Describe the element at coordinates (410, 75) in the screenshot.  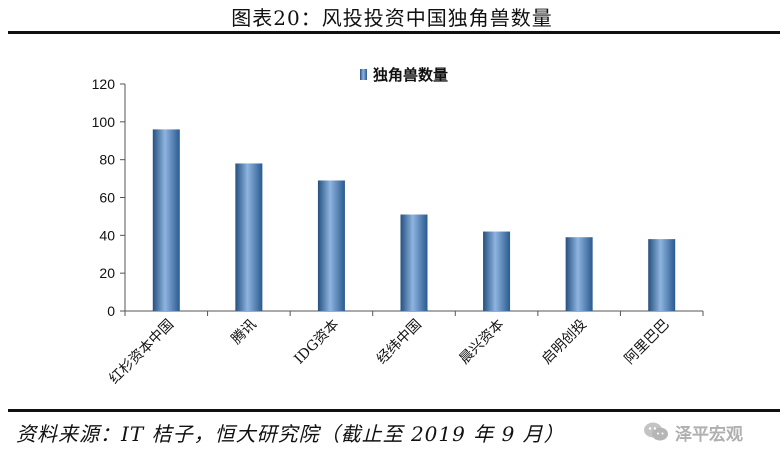
I see `legend-label: 独角兽数量` at that location.